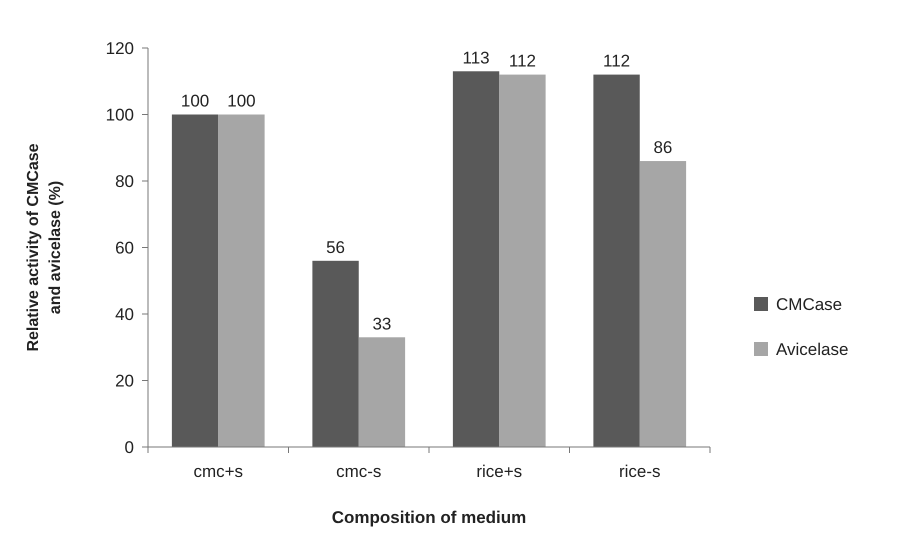 This screenshot has height=537, width=908. Describe the element at coordinates (662, 148) in the screenshot. I see `data-label: 86` at that location.